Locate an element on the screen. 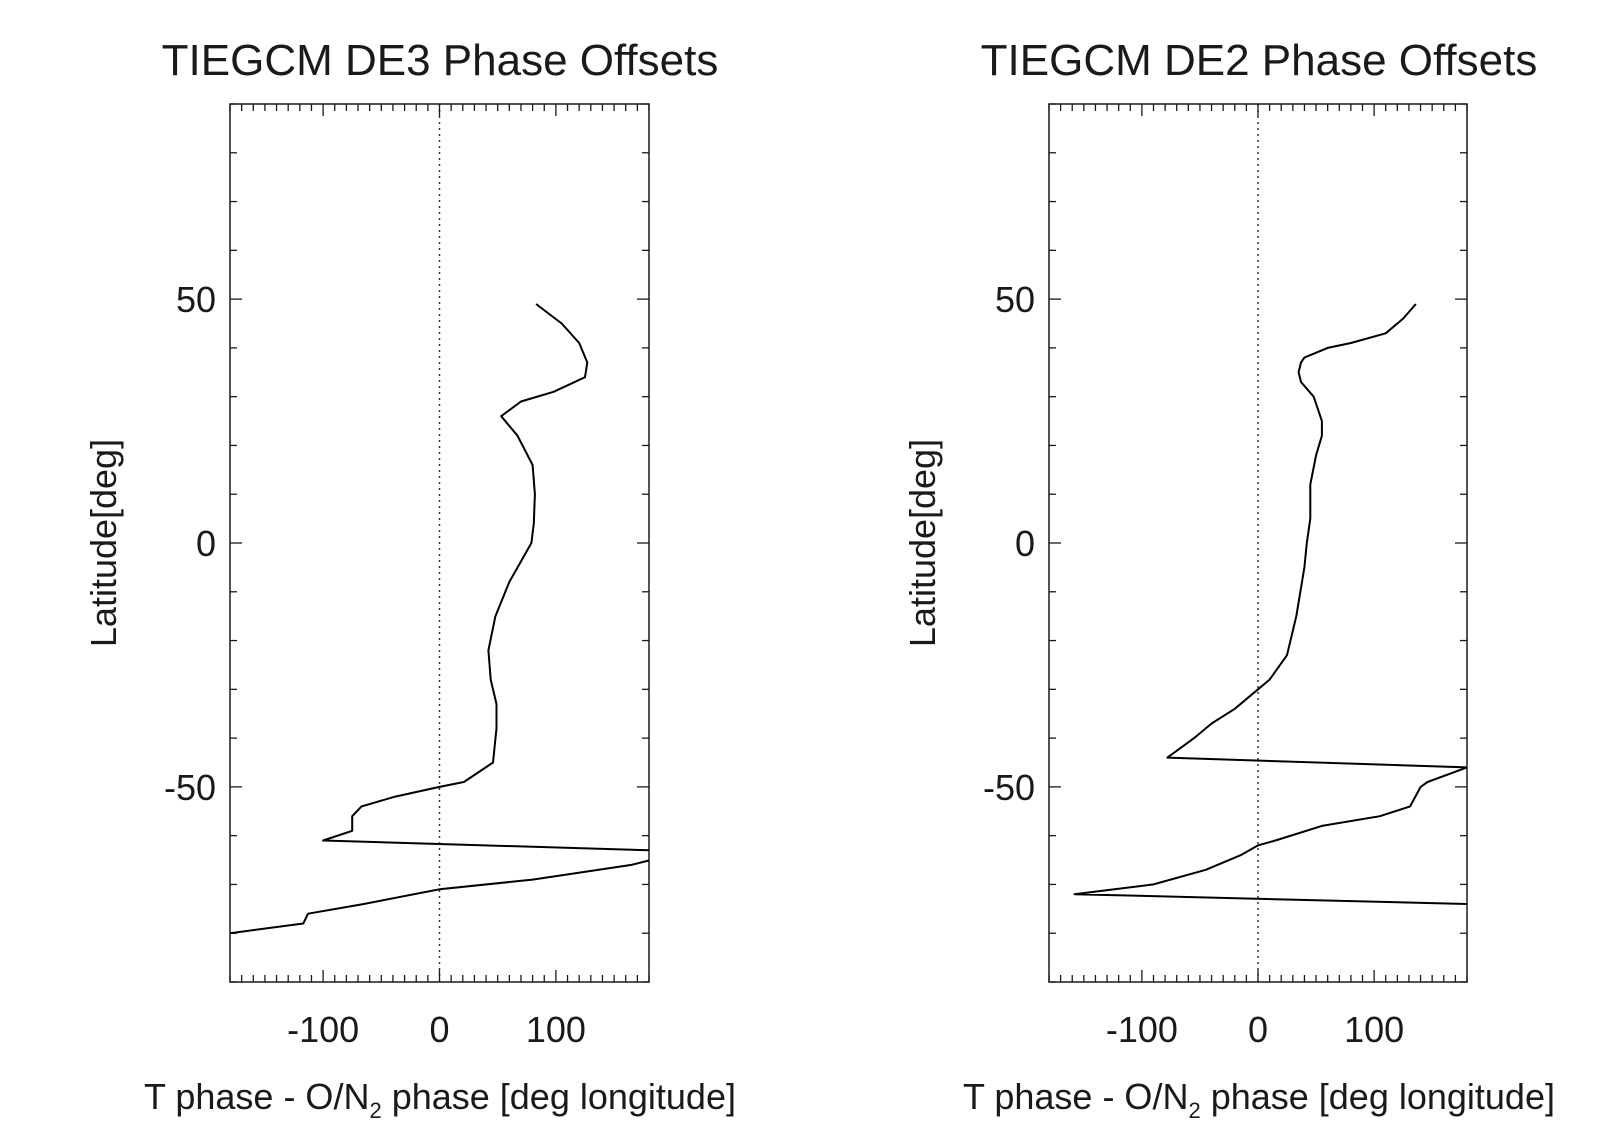 The width and height of the screenshot is (1602, 1129). chart-title: TIEGCM DE3 Phase Offsets is located at coordinates (440, 60).